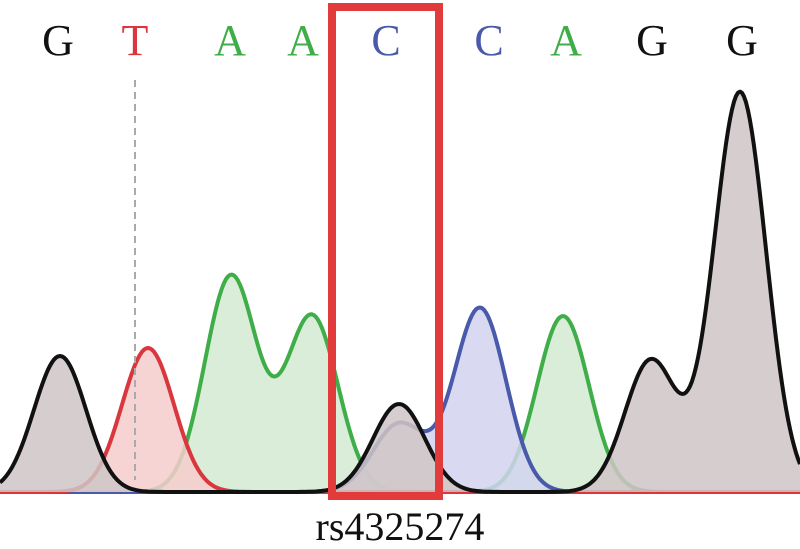 The width and height of the screenshot is (800, 549). Describe the element at coordinates (385, 251) in the screenshot. I see `snp-highlight-box` at that location.